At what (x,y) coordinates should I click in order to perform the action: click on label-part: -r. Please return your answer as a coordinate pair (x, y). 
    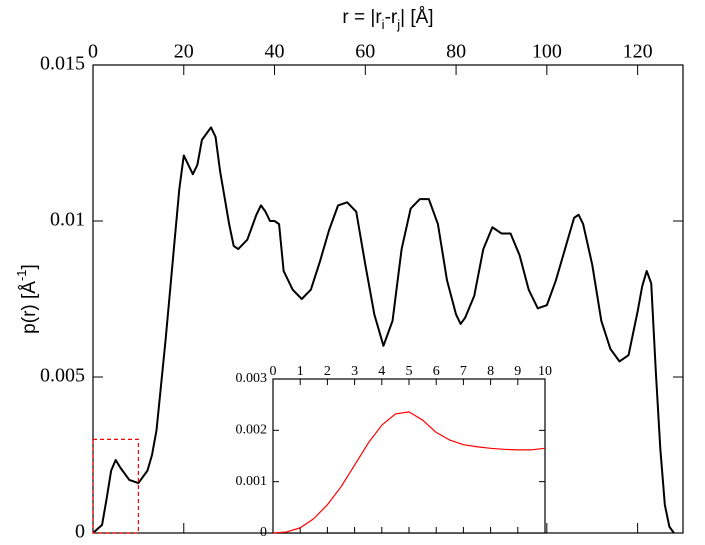
    Looking at the image, I should click on (391, 17).